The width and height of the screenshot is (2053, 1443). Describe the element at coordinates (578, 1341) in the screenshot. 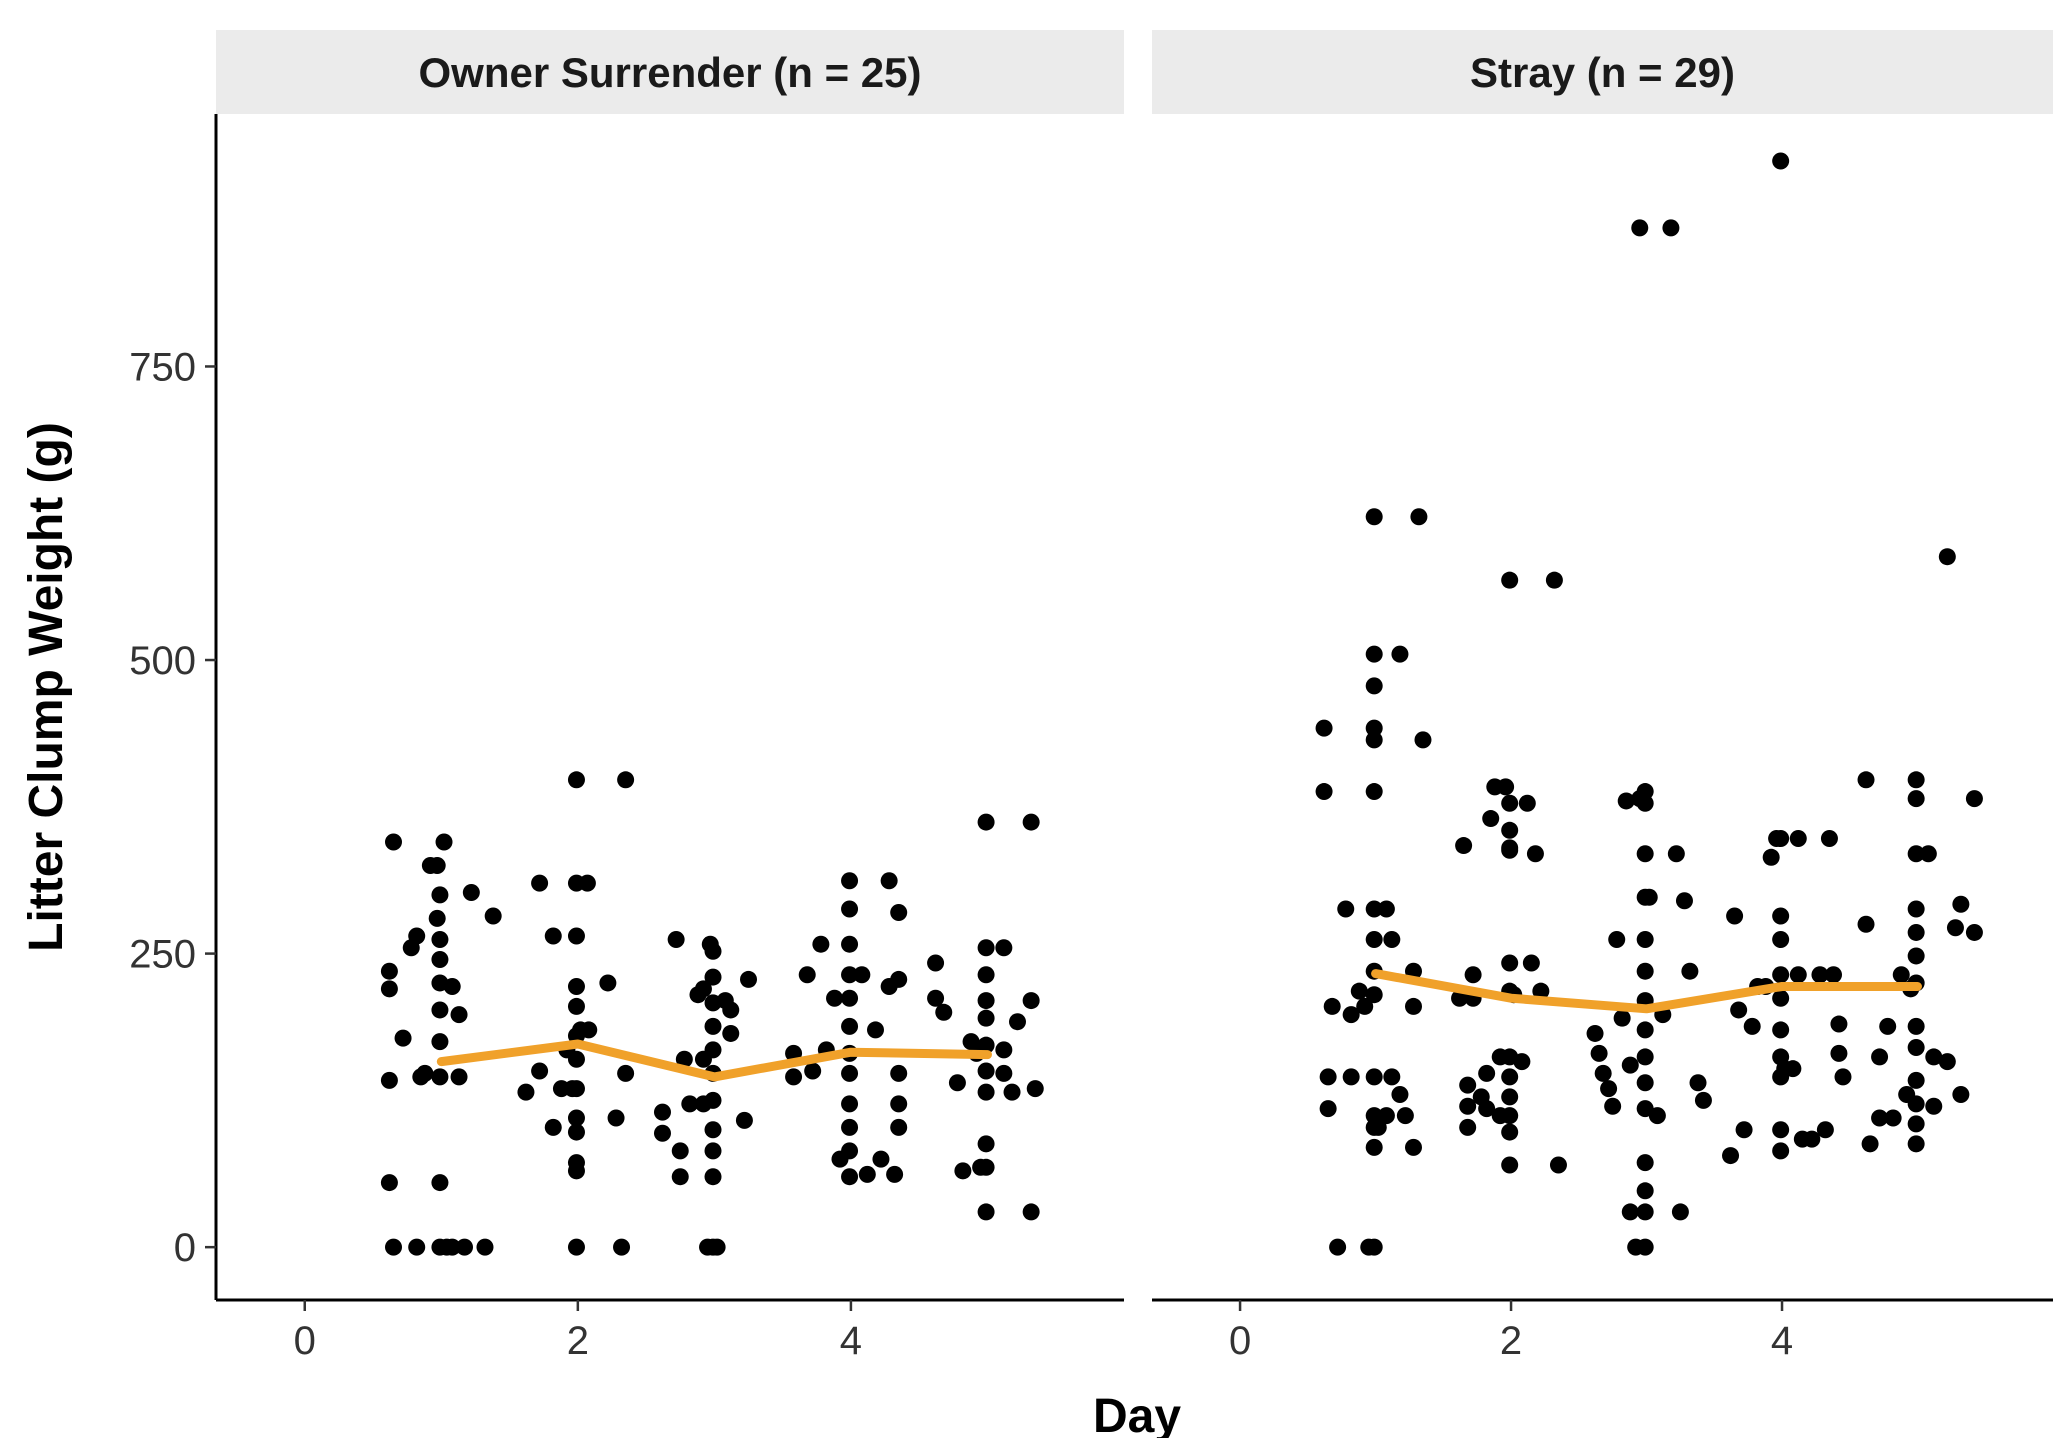

I see `x-tick-label: 2` at that location.